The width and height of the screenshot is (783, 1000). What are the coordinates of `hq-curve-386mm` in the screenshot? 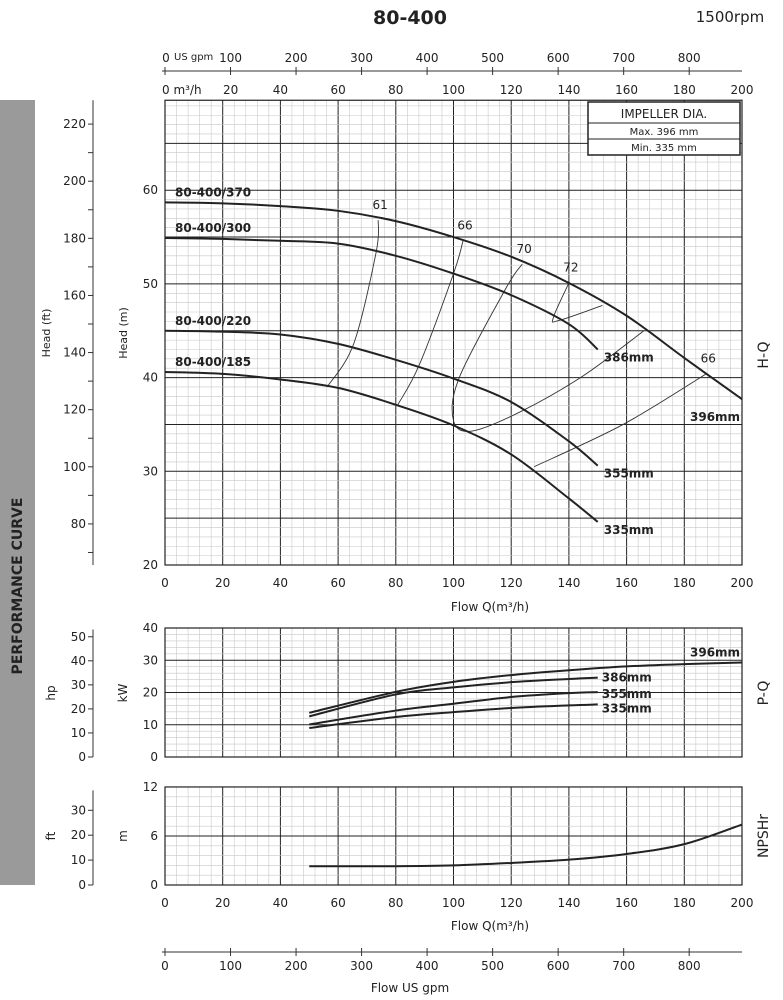 It's located at (381, 293).